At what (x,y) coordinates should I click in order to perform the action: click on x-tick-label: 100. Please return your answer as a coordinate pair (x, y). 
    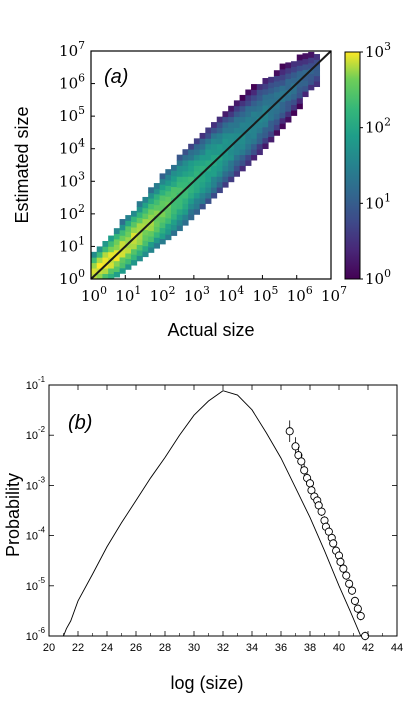
    Looking at the image, I should click on (94, 294).